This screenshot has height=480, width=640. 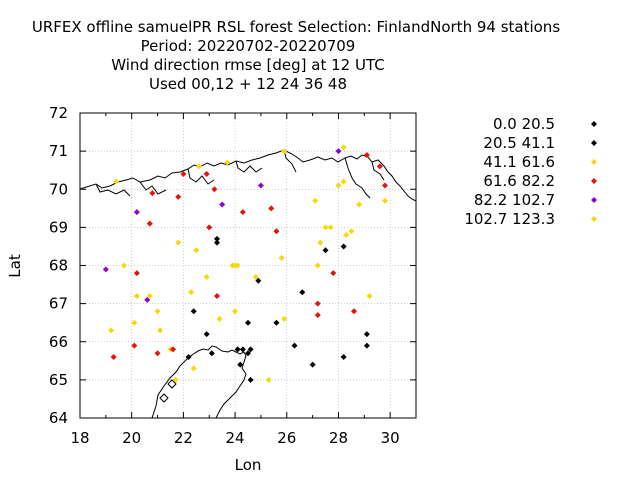 What do you see at coordinates (390, 438) in the screenshot?
I see `x-tick-label: 30` at bounding box center [390, 438].